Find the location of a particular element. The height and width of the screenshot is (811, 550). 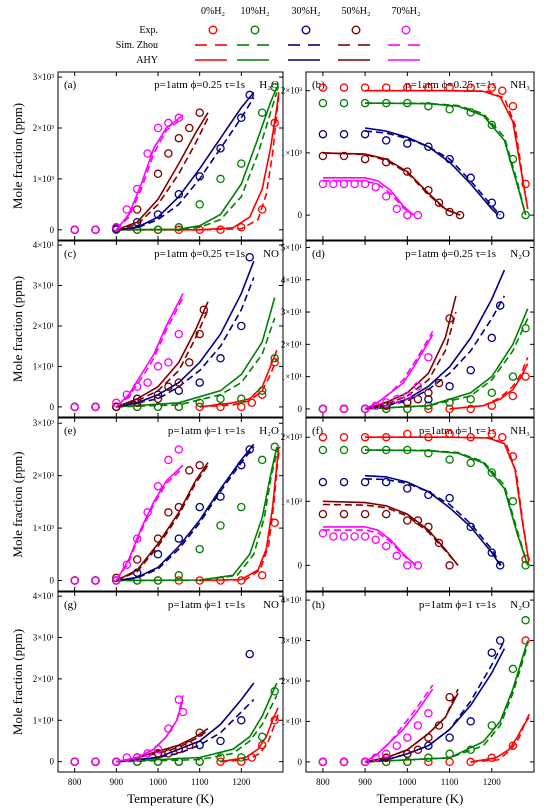

x-axis-label: Temperature (K) is located at coordinates (170, 798).